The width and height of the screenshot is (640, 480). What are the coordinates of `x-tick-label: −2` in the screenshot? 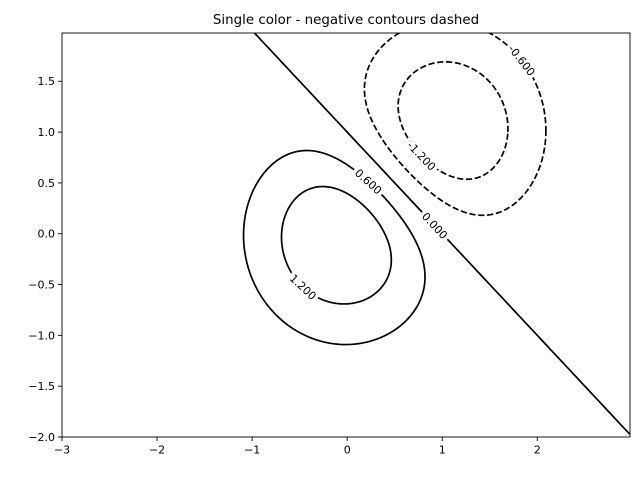 It's located at (157, 450).